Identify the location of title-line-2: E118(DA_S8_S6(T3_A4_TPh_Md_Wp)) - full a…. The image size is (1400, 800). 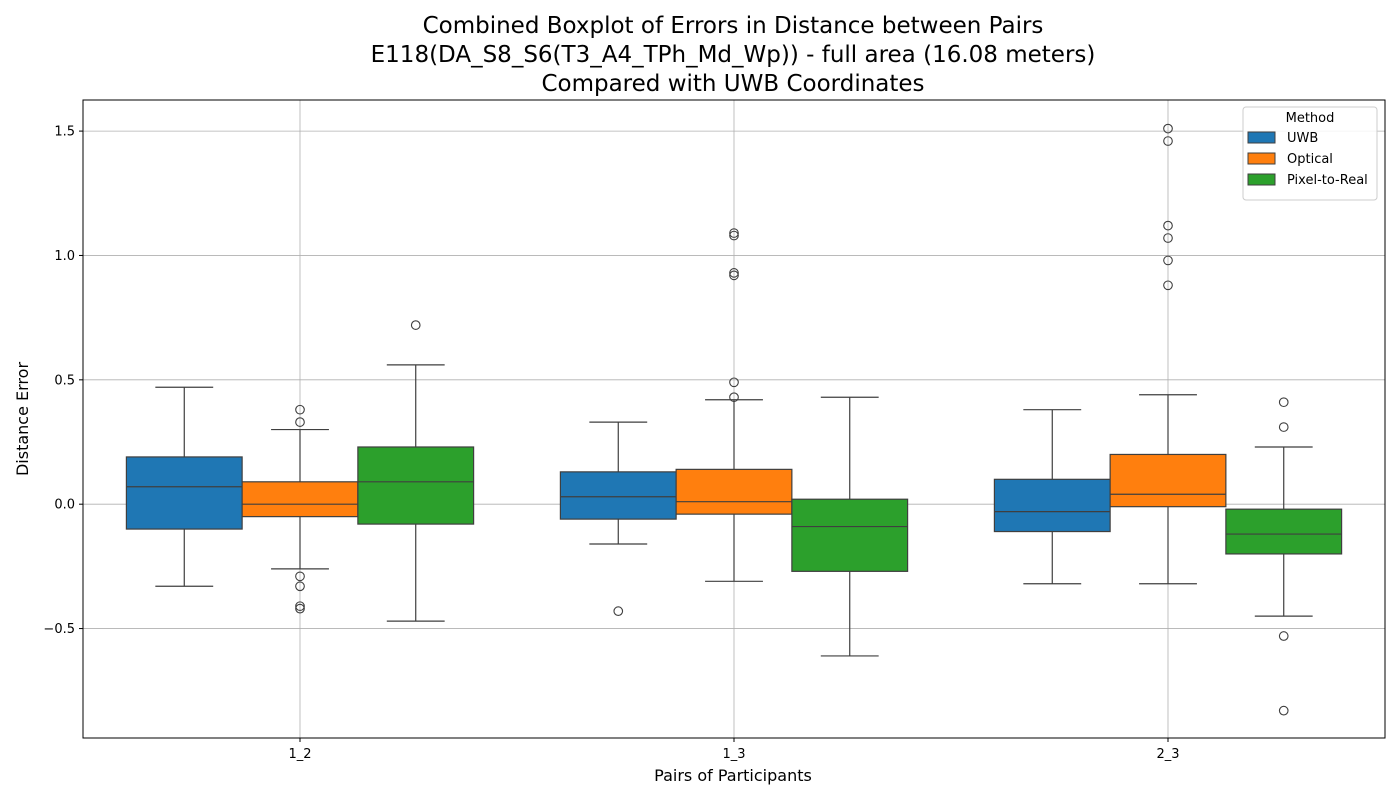
(733, 55).